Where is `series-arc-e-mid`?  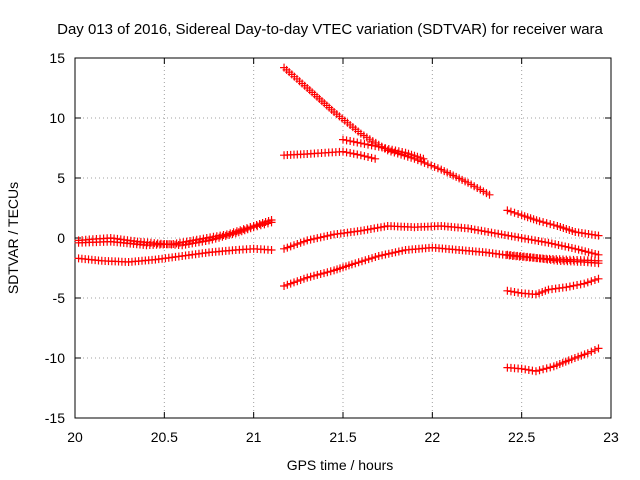 series-arc-e-mid is located at coordinates (330, 155).